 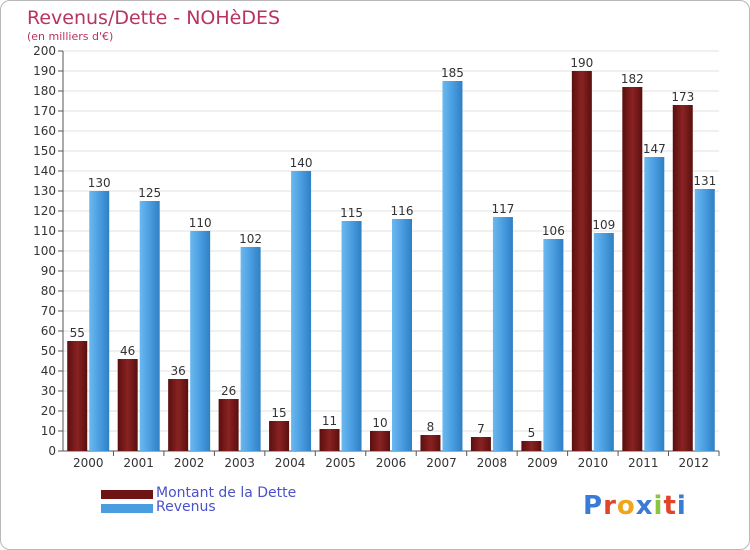 I want to click on value-label-revenus: 116, so click(x=402, y=211).